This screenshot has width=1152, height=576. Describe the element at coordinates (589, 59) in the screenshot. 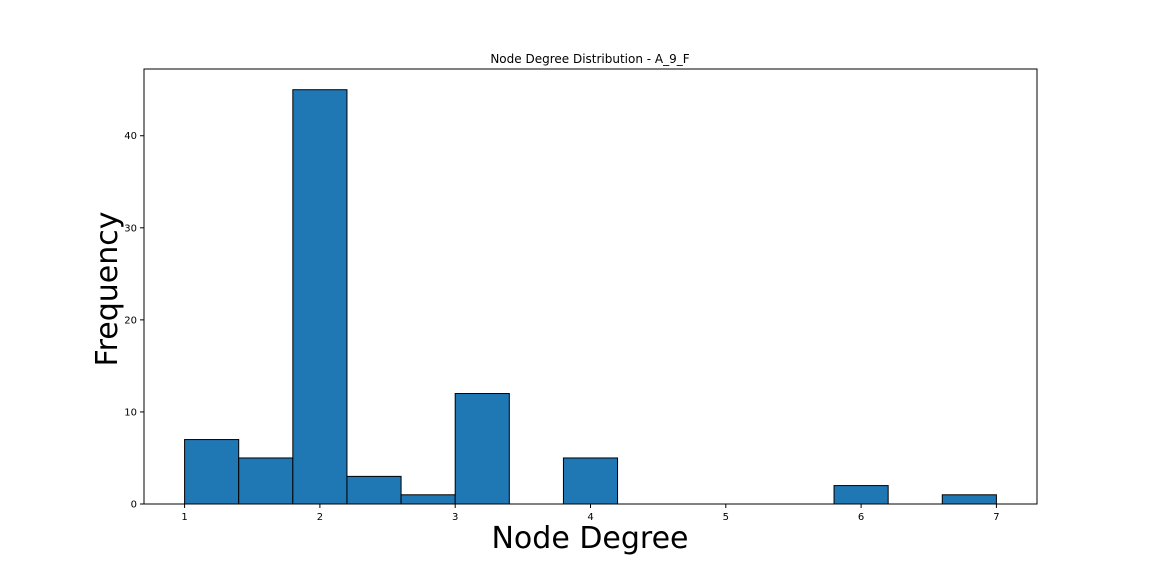

I see `chart-title: Node Degree Distribution - A_9_F` at that location.